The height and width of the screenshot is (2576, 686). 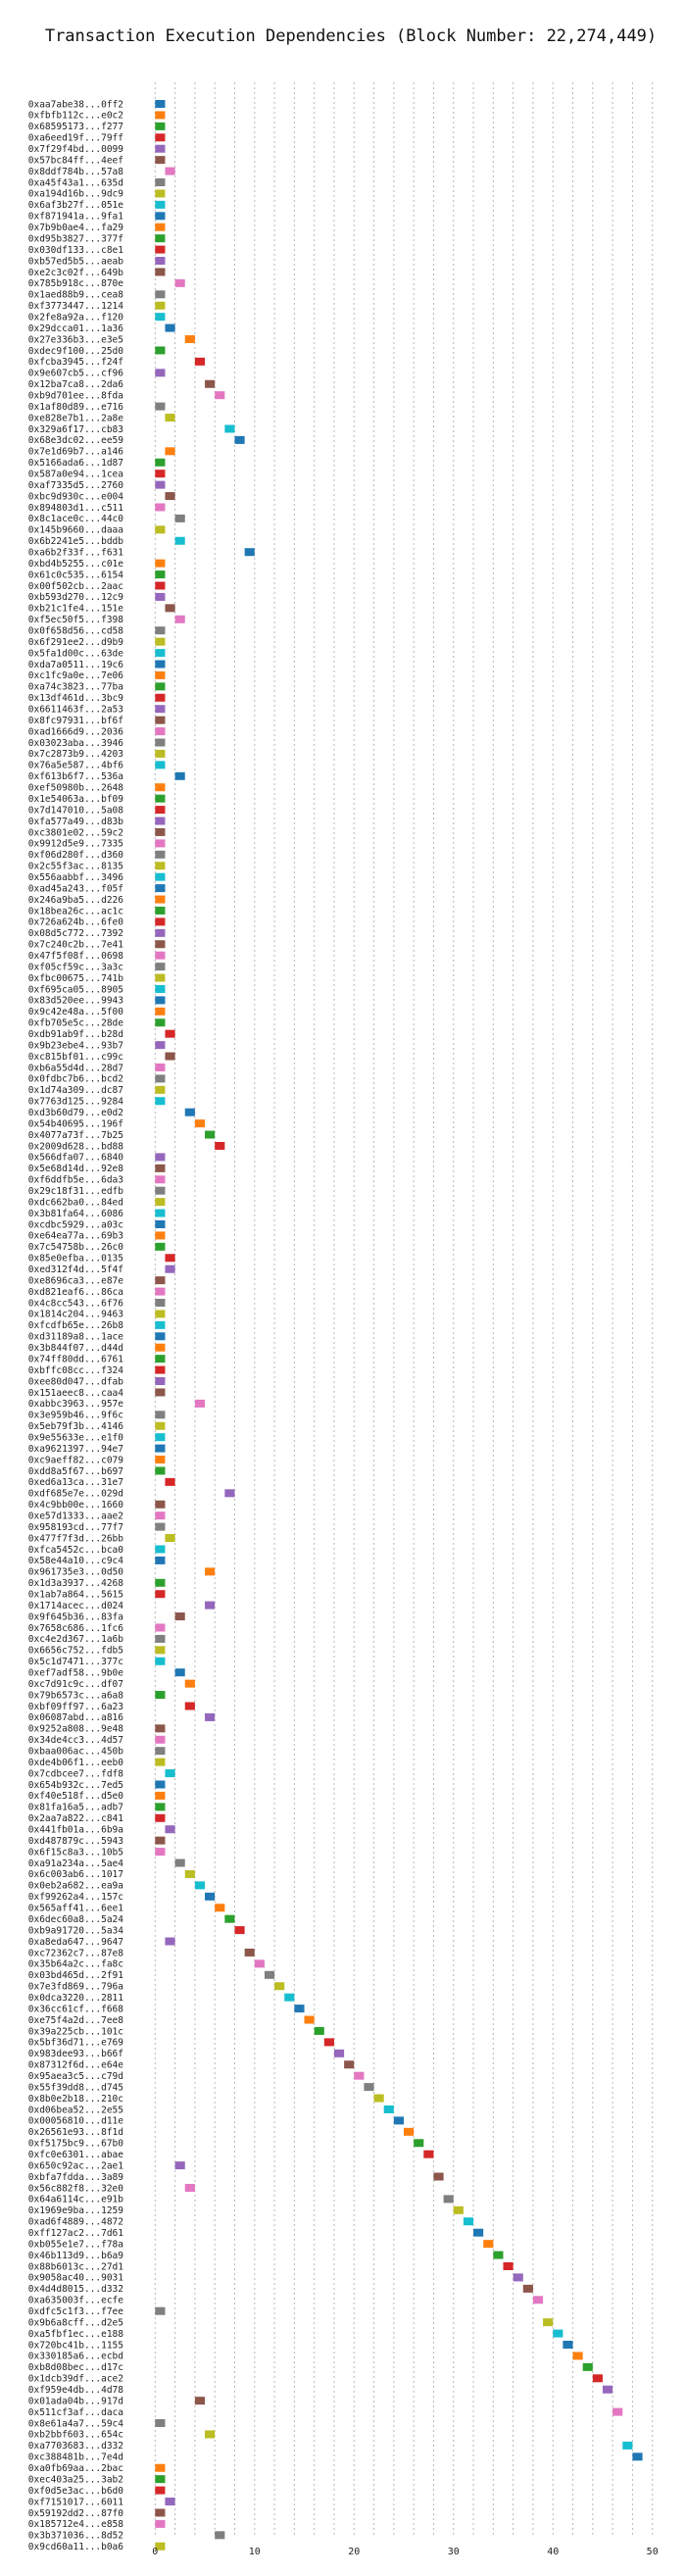 I want to click on tx-label: 0x0dca3220...2811, so click(x=76, y=1998).